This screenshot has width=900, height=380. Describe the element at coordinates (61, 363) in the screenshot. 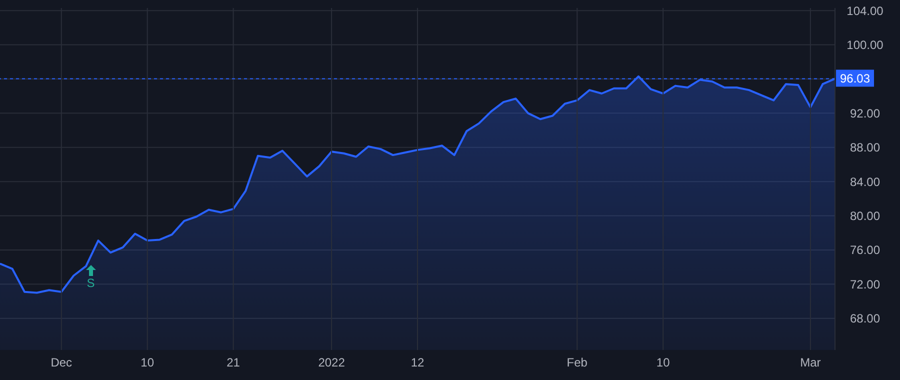

I see `x-tick-label: Dec` at that location.